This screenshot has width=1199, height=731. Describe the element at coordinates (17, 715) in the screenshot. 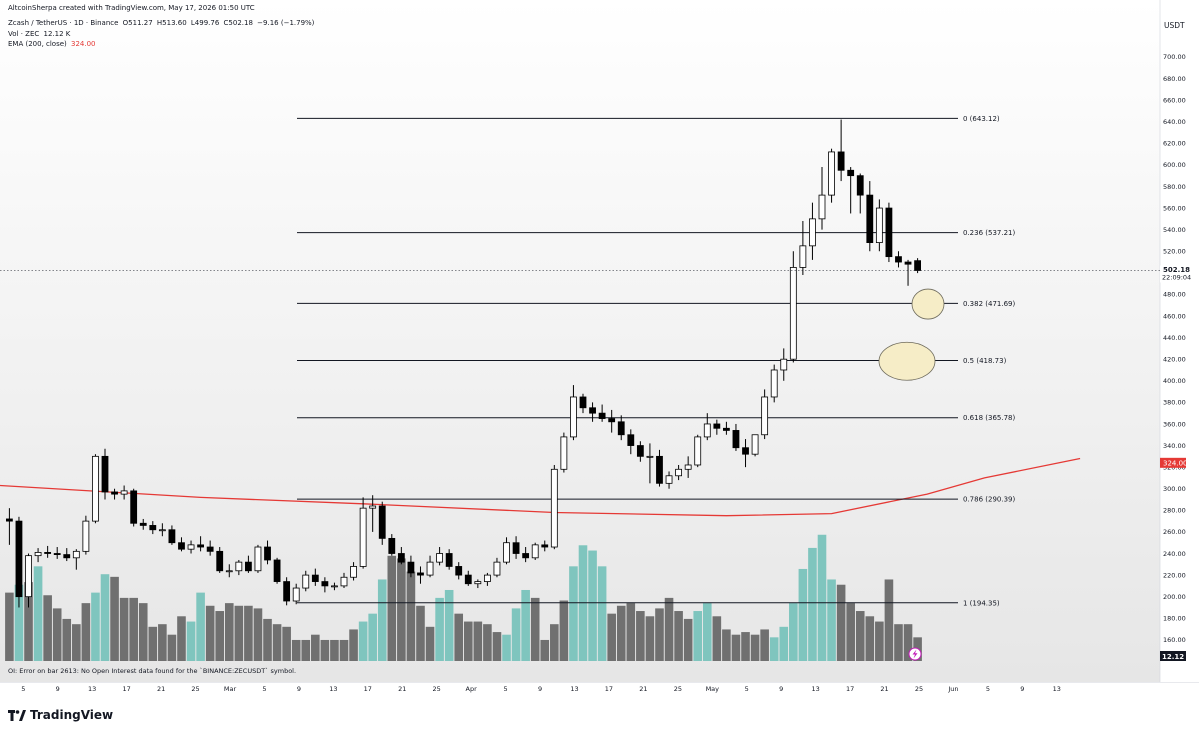

I see `tradingview-logo-icon` at that location.